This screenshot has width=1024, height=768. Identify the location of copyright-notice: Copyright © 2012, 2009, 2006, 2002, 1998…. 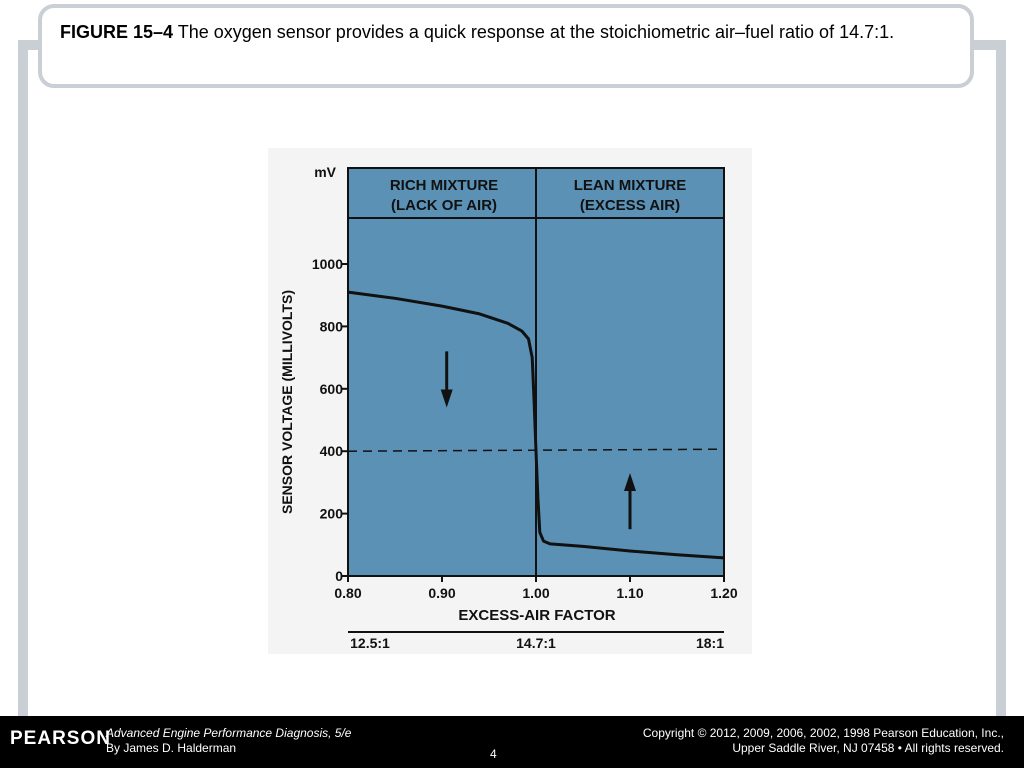
(823, 741).